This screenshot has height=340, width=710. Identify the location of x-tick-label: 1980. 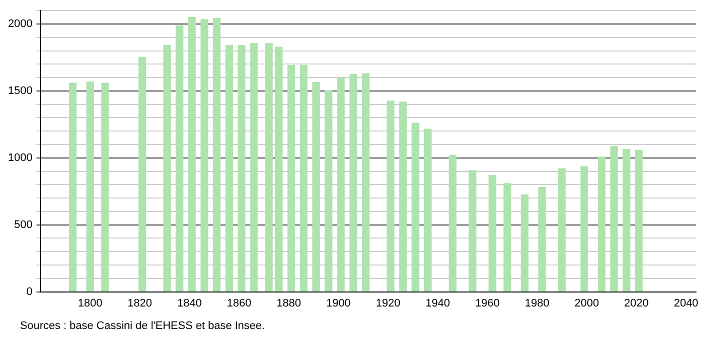
(537, 303).